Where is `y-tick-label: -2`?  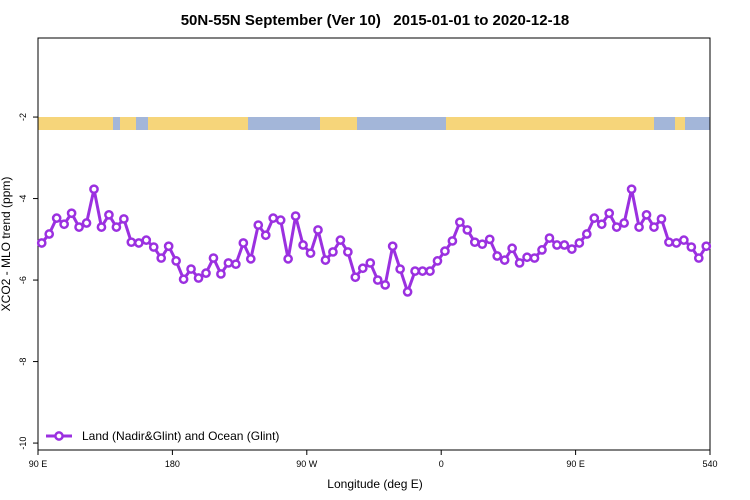 y-tick-label: -2 is located at coordinates (23, 117).